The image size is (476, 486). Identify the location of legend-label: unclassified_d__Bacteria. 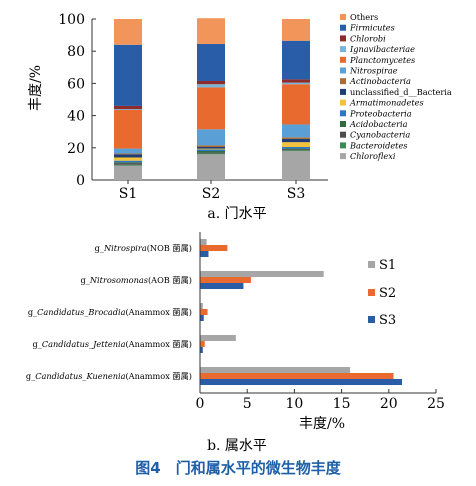
(401, 92).